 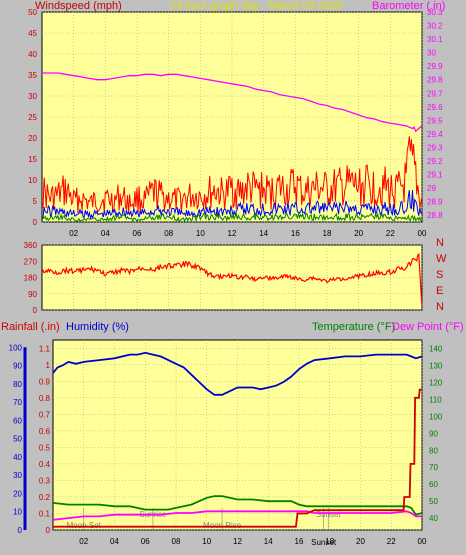 What do you see at coordinates (237, 541) in the screenshot?
I see `rain-x-tick-label: 12` at bounding box center [237, 541].